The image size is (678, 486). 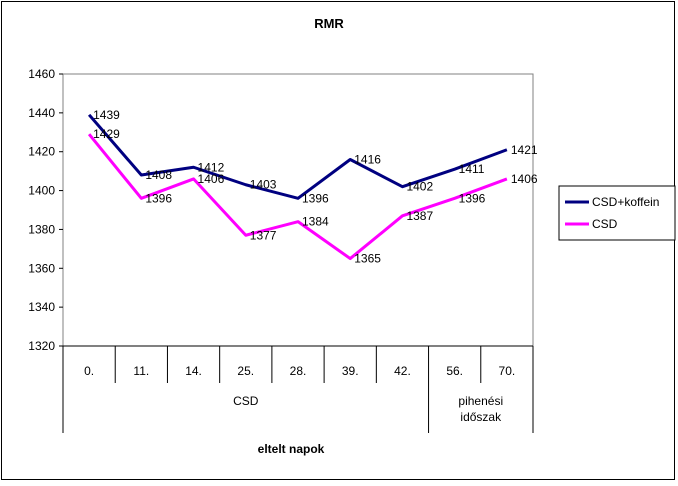 What do you see at coordinates (245, 371) in the screenshot?
I see `x-tick-label: 25.` at bounding box center [245, 371].